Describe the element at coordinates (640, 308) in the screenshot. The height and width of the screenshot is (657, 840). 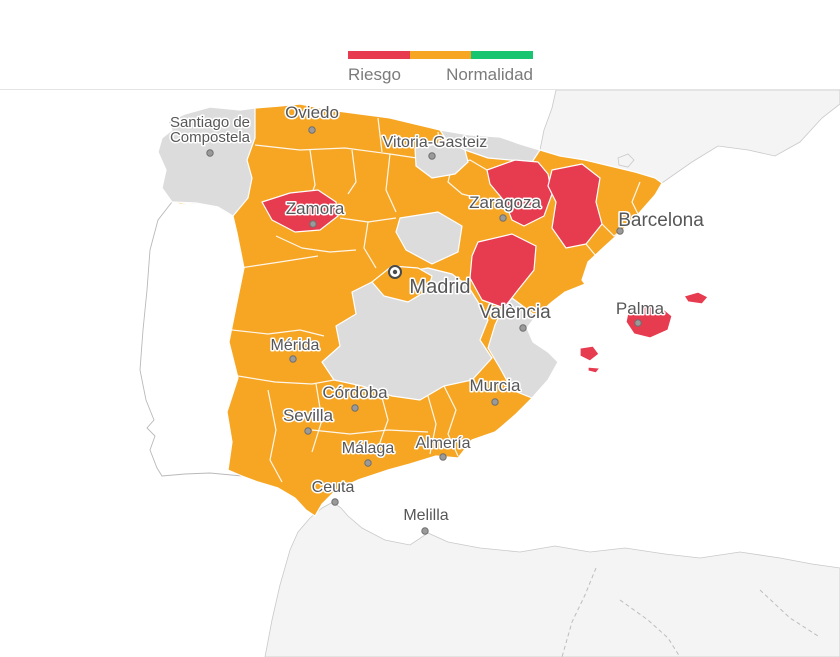
I see `city-label-palma: Palma` at that location.